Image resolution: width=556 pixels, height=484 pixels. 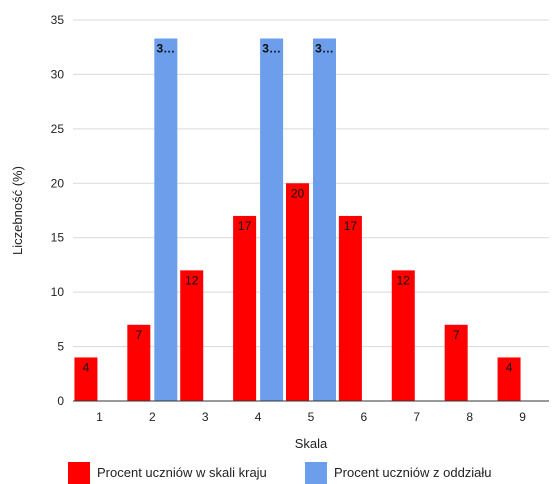 What do you see at coordinates (205, 417) in the screenshot?
I see `x-tick-label: 3` at bounding box center [205, 417].